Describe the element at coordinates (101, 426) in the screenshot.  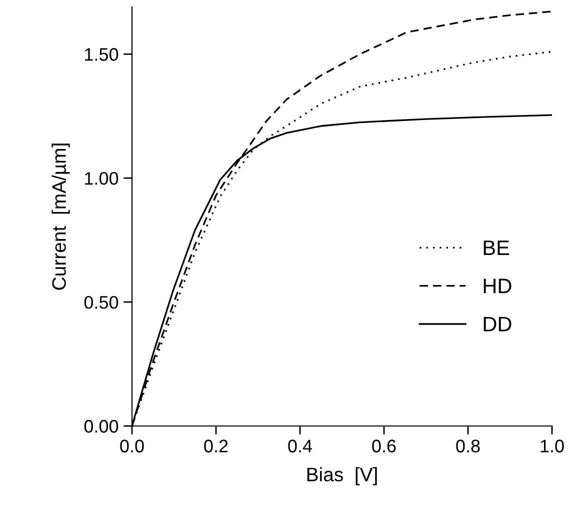
I see `y-tick-label: 0.00` at that location.